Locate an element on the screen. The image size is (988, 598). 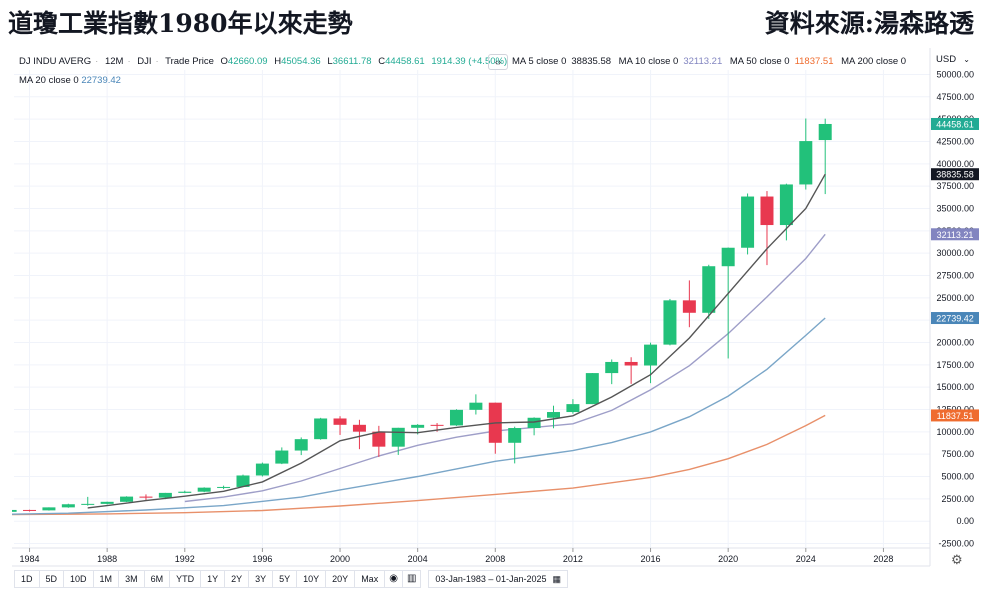
close-value: 44458.61 is located at coordinates (405, 61).